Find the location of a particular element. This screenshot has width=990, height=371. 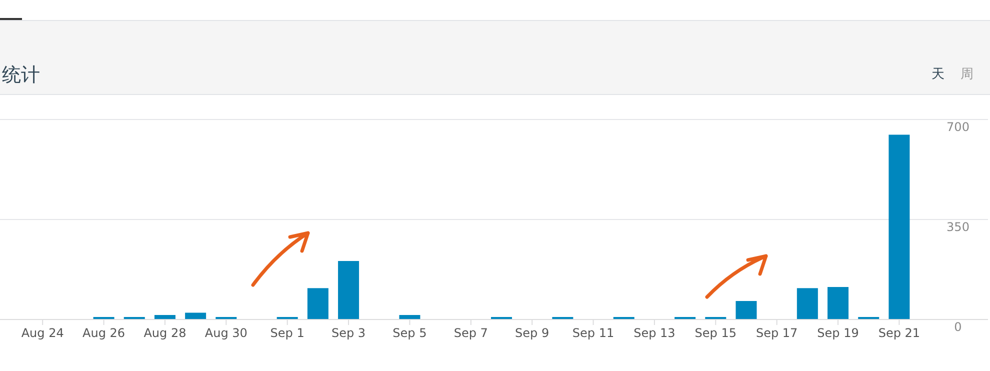

y-tick-label: 700 is located at coordinates (958, 127).